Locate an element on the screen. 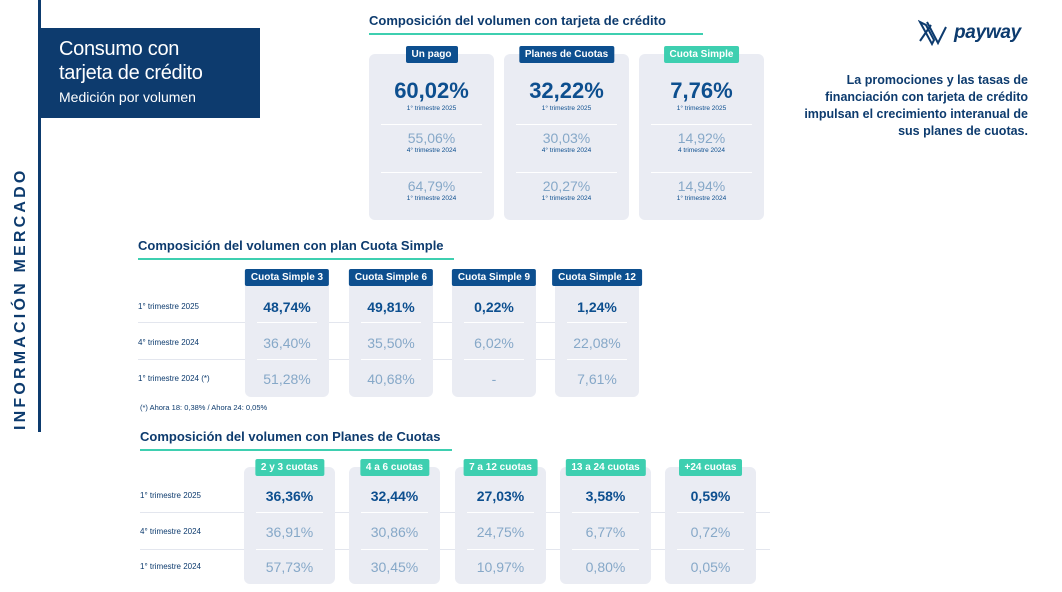  column-badge: Cuota Simple 6 is located at coordinates (391, 277).